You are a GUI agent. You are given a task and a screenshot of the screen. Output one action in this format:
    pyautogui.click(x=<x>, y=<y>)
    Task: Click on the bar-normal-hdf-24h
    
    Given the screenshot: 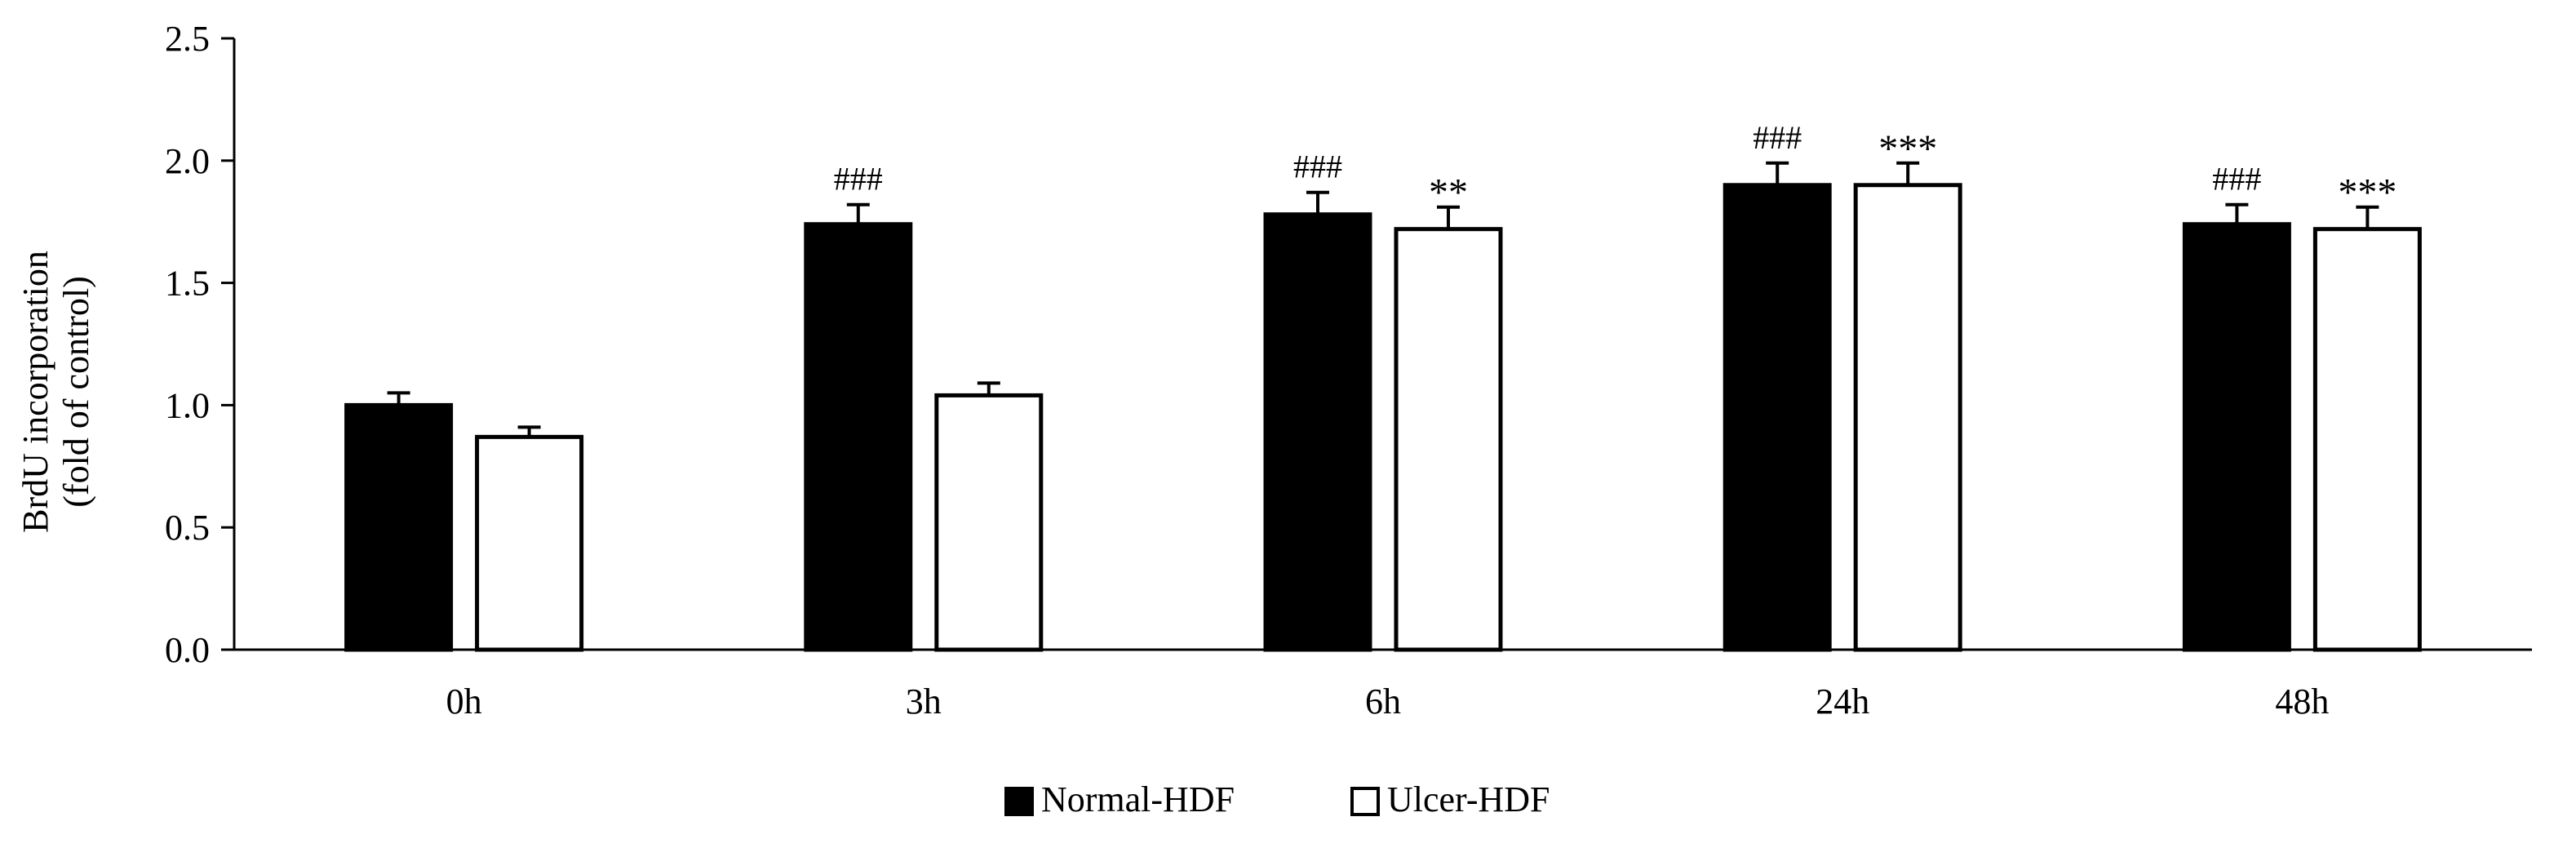 What is the action you would take?
    pyautogui.click(x=1778, y=417)
    